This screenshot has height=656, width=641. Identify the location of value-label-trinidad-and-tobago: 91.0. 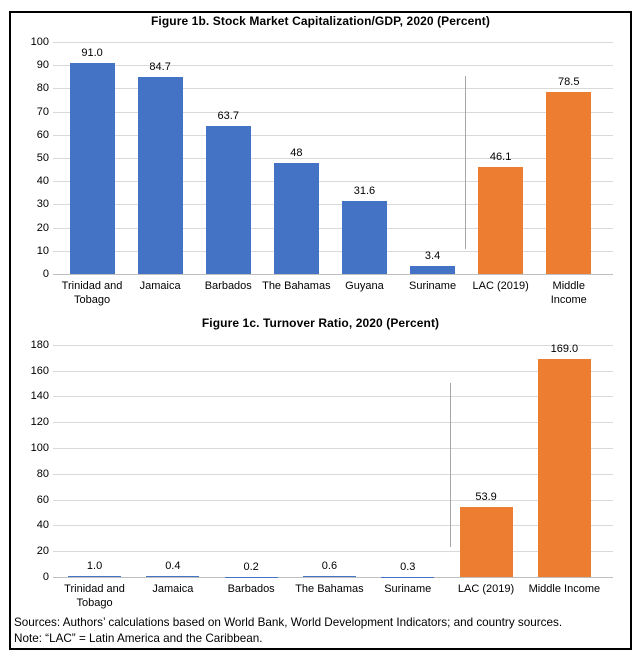
(92, 52).